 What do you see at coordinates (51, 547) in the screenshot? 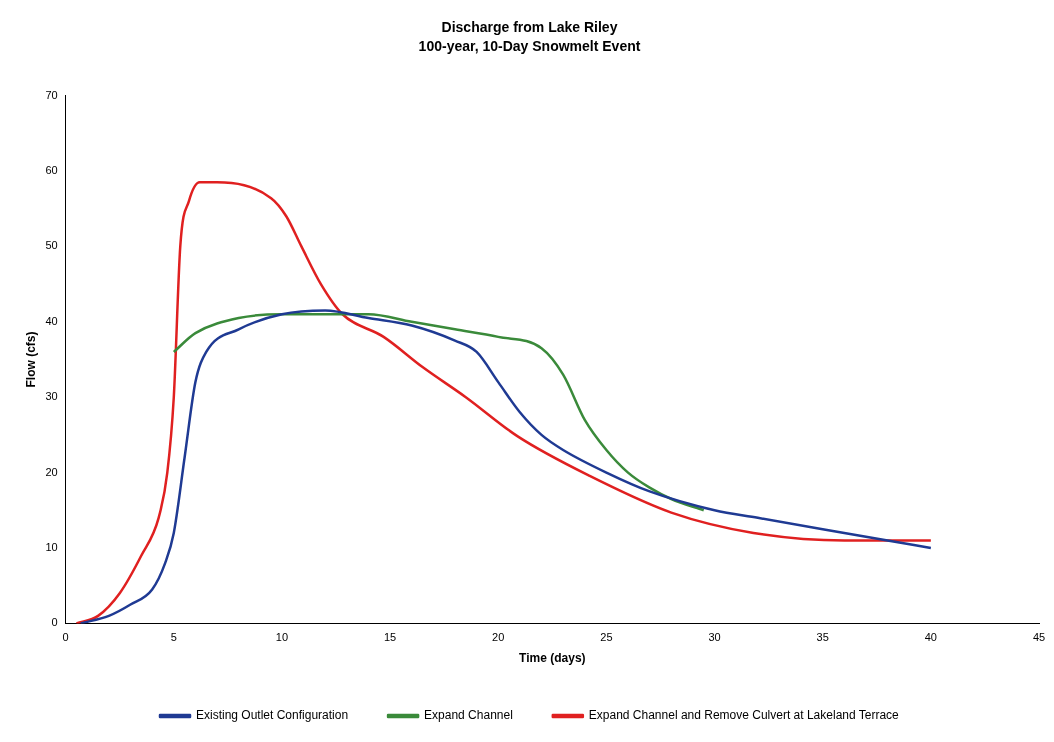
I see `y-tick-label: 10` at bounding box center [51, 547].